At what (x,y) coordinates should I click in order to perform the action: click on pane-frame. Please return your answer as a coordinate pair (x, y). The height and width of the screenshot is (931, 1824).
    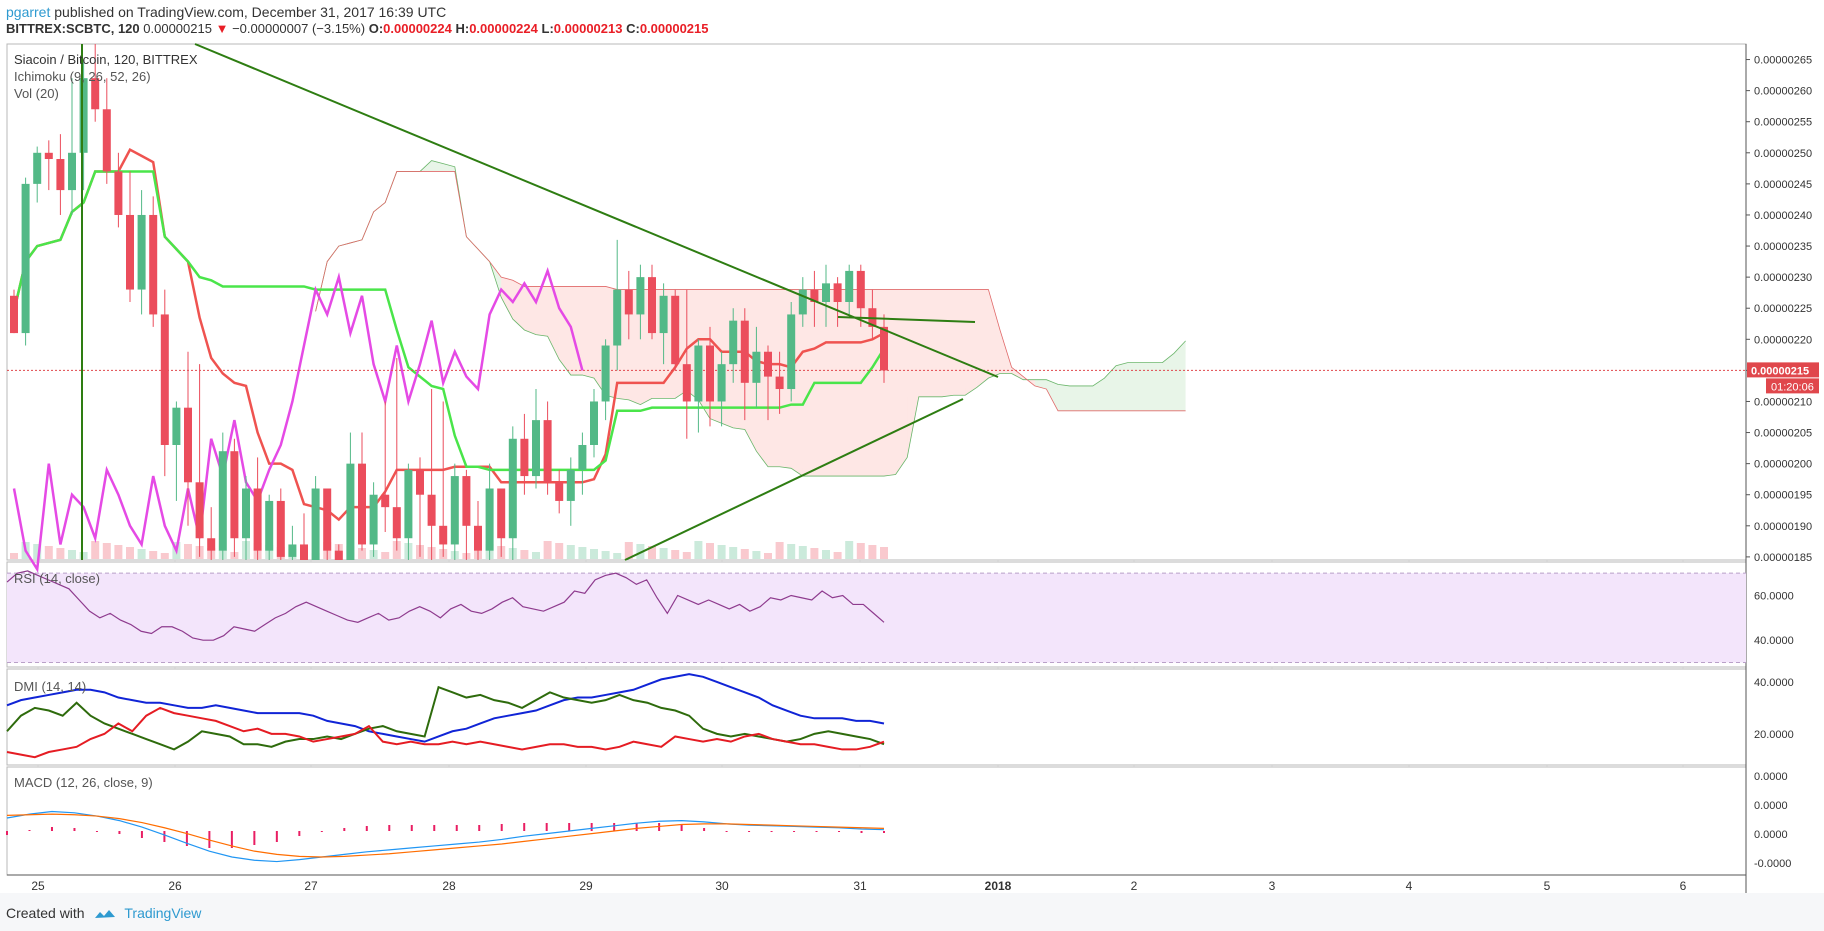
    Looking at the image, I should click on (876, 821).